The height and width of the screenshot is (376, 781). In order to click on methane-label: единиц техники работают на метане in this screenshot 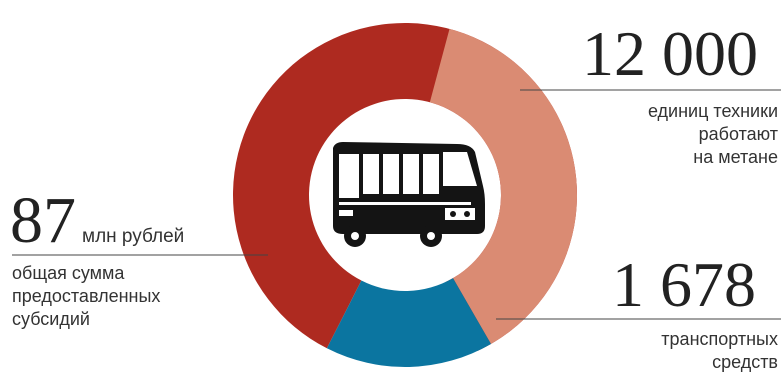, I will do `click(712, 134)`.